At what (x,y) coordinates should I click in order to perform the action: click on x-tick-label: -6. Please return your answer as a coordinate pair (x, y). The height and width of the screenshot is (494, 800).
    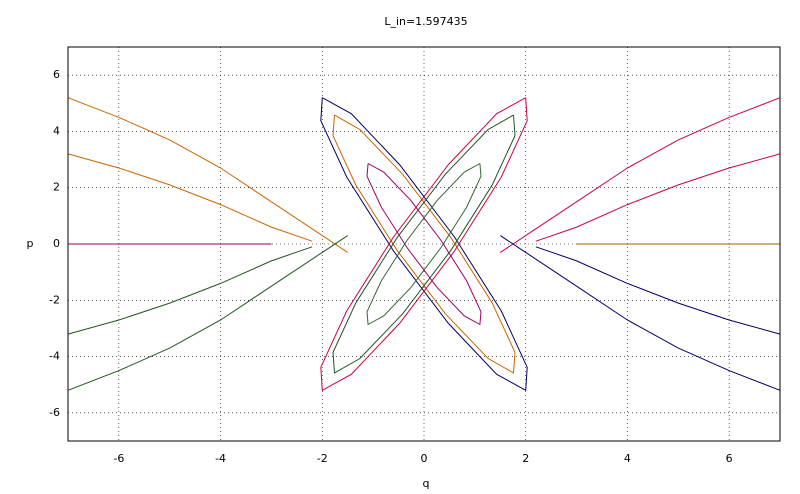
    Looking at the image, I should click on (118, 458).